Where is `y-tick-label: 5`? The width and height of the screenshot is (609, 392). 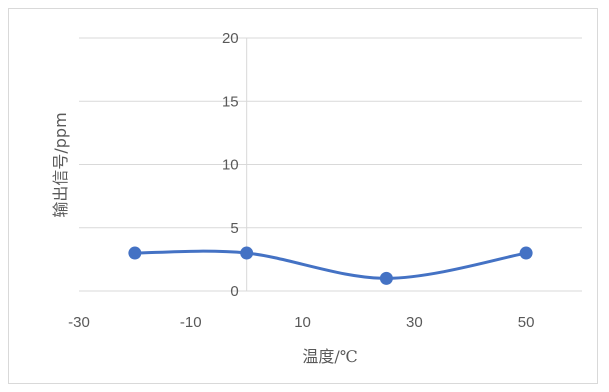
y-tick-label: 5 is located at coordinates (234, 228).